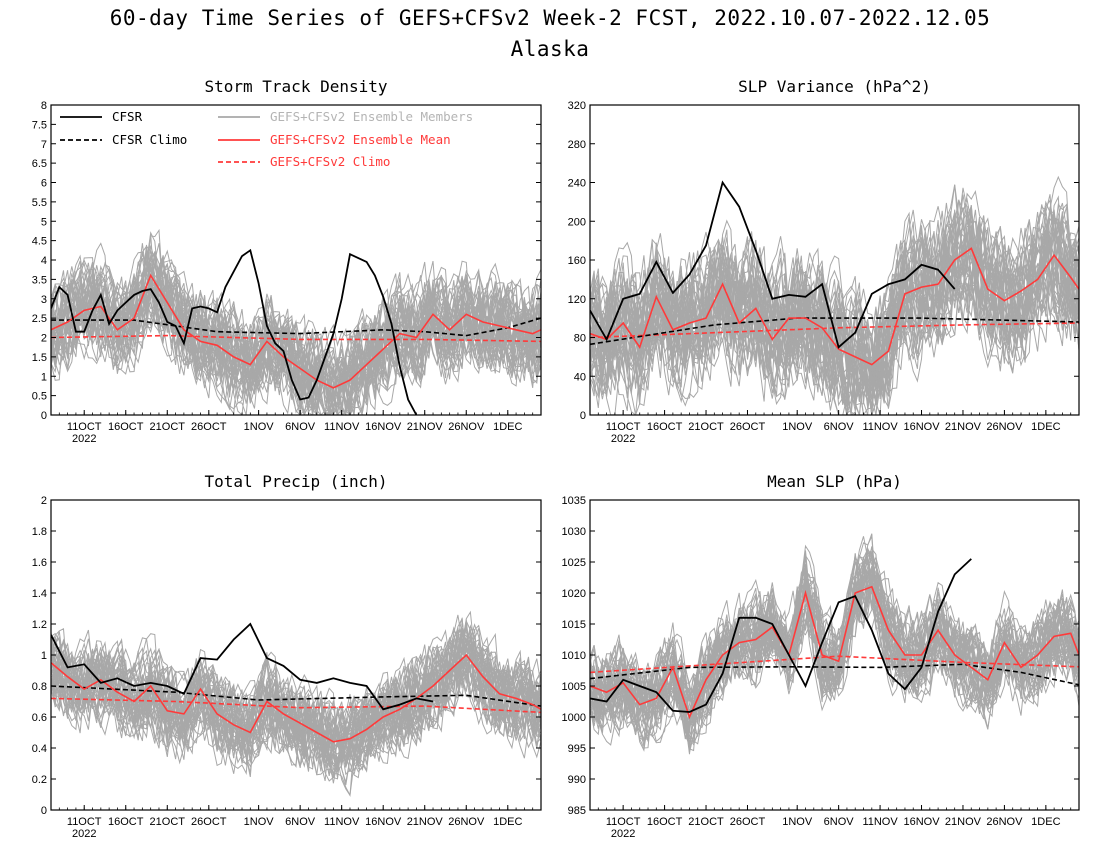 The image size is (1100, 850). I want to click on y-tick-label: 1000, so click(574, 718).